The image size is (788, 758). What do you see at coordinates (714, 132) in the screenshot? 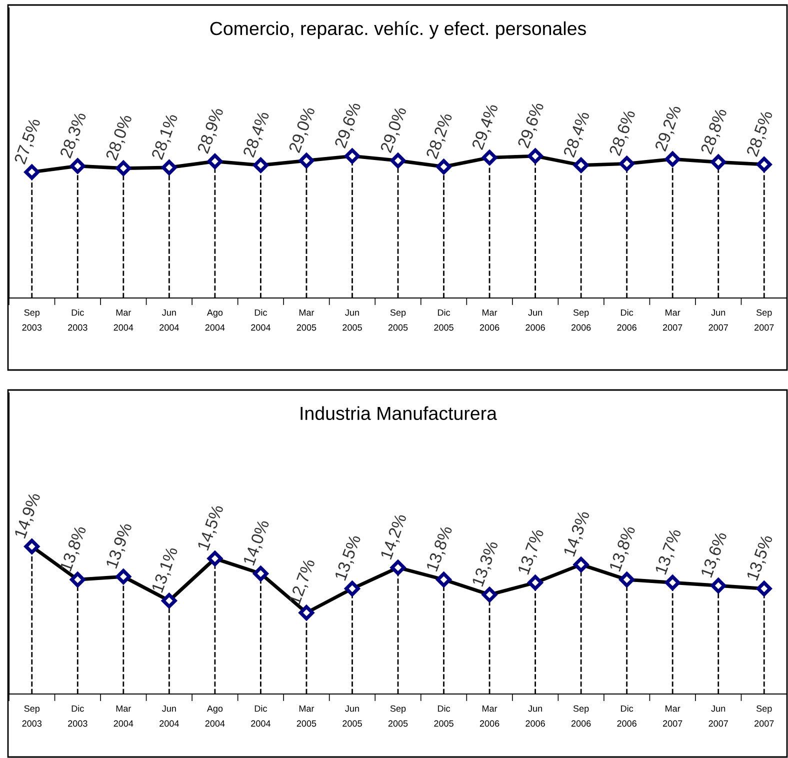
I see `data-label: 28,8%` at bounding box center [714, 132].